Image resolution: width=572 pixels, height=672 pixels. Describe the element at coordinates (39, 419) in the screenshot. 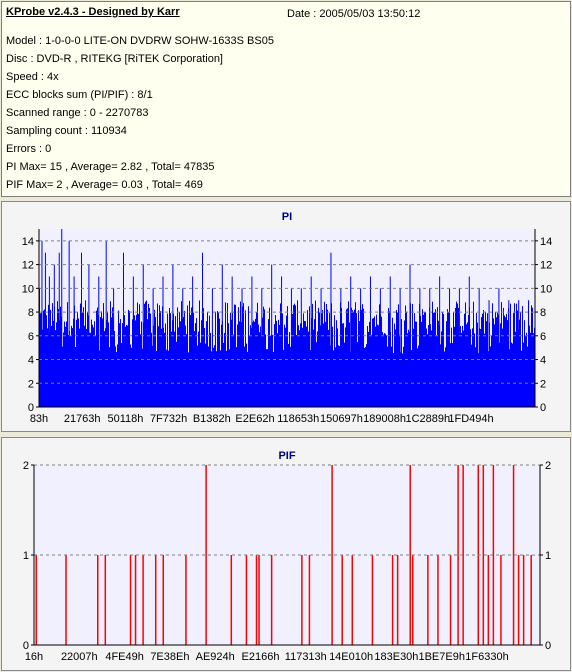

I see `x-tick-label: 83h` at that location.